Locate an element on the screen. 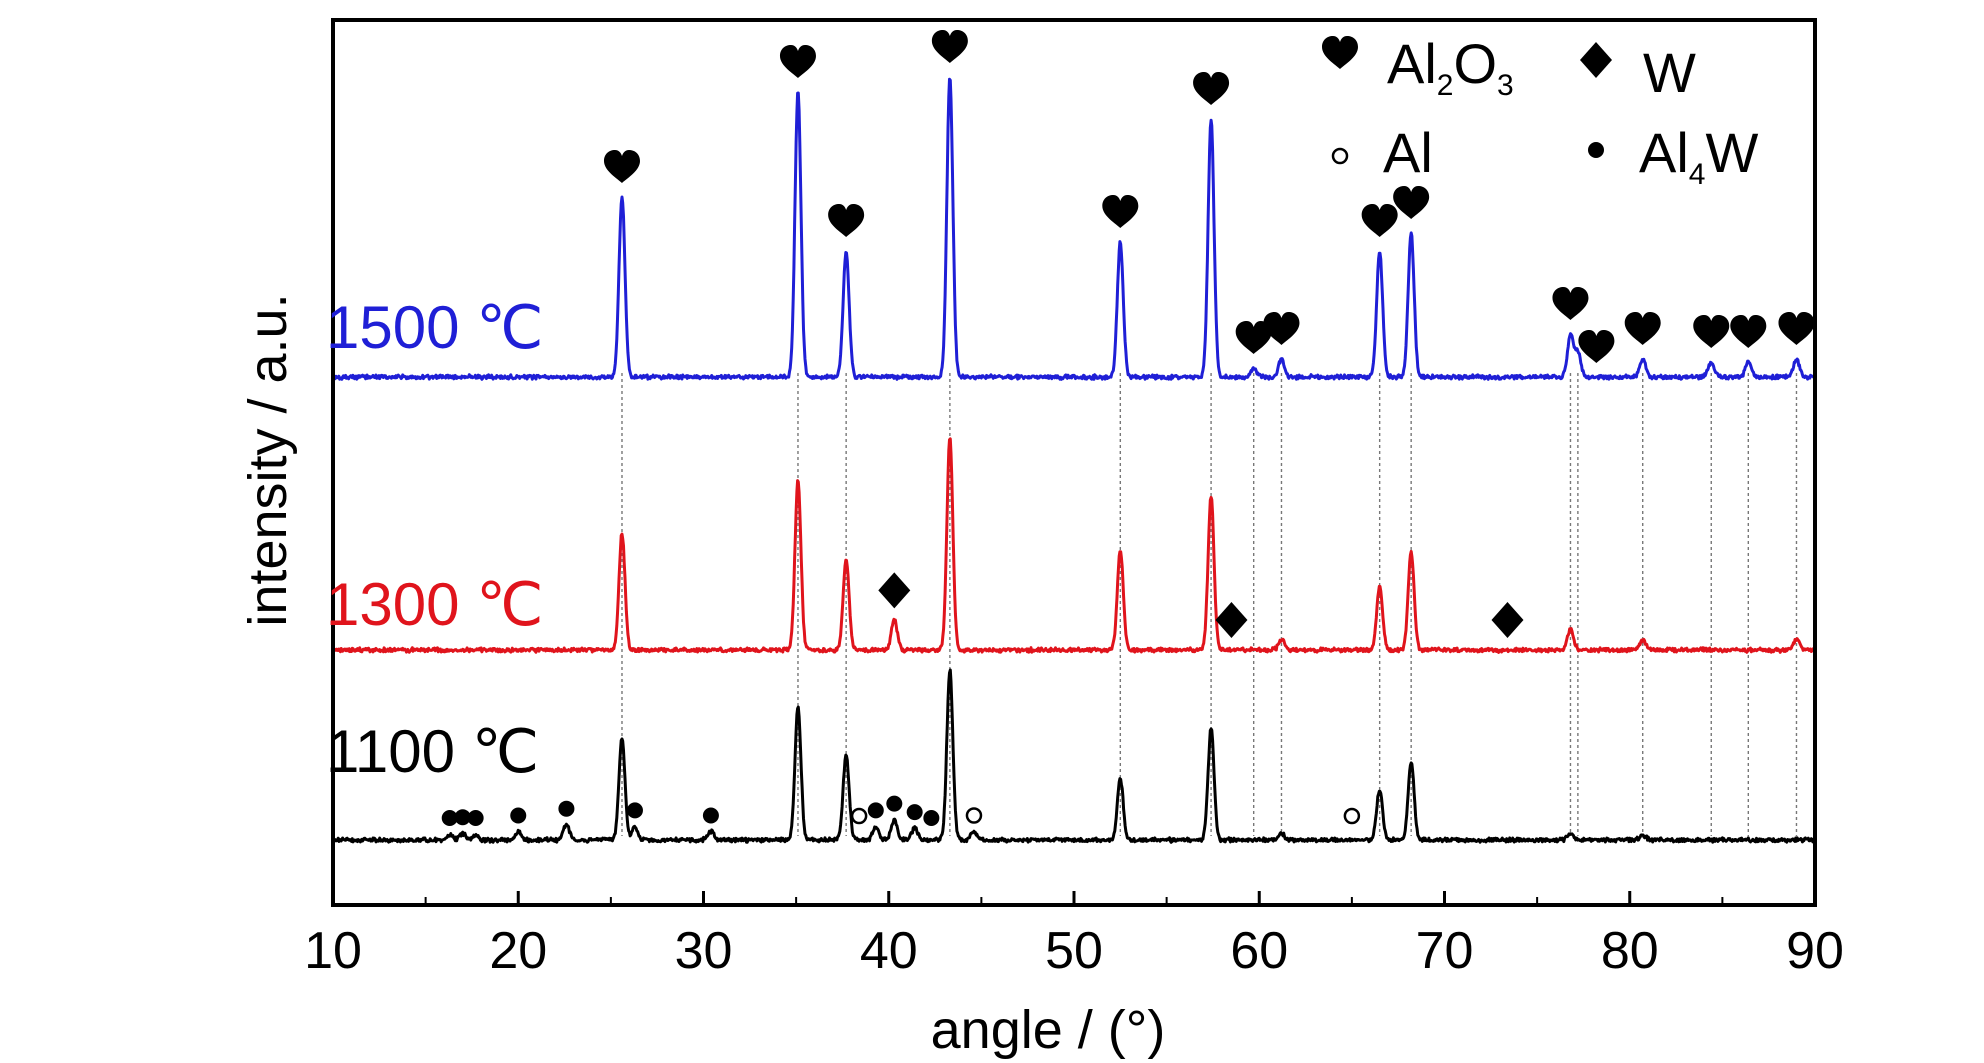  legend-filled-circle-icon is located at coordinates (1596, 150).